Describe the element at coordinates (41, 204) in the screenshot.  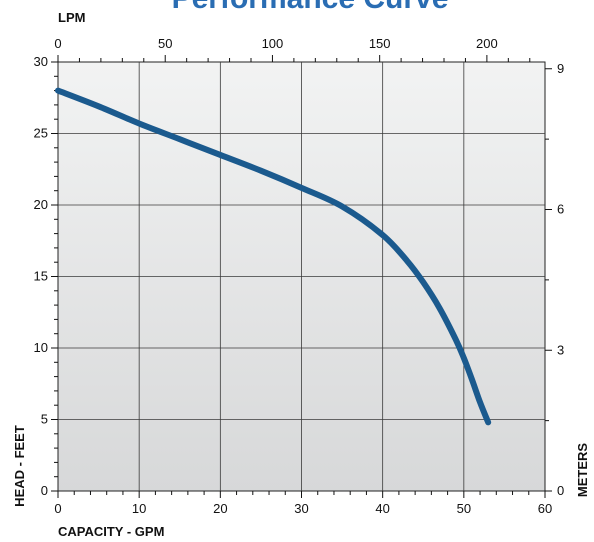
I see `y-tick-label: 20` at that location.